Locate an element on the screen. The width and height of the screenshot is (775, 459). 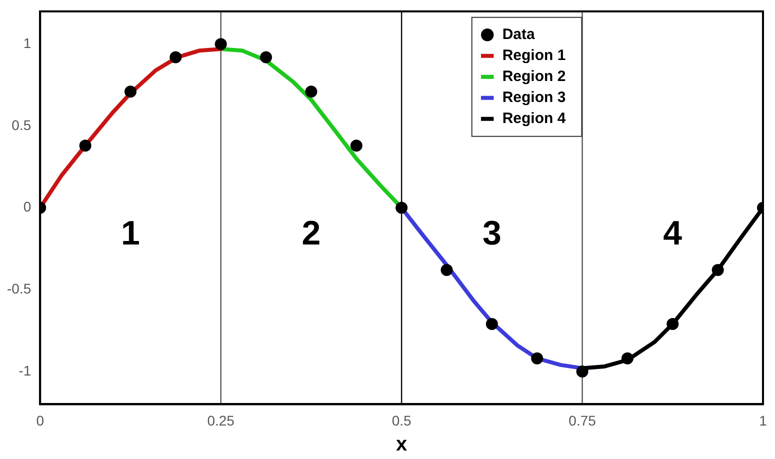
legend-label: Region 4 is located at coordinates (534, 119).